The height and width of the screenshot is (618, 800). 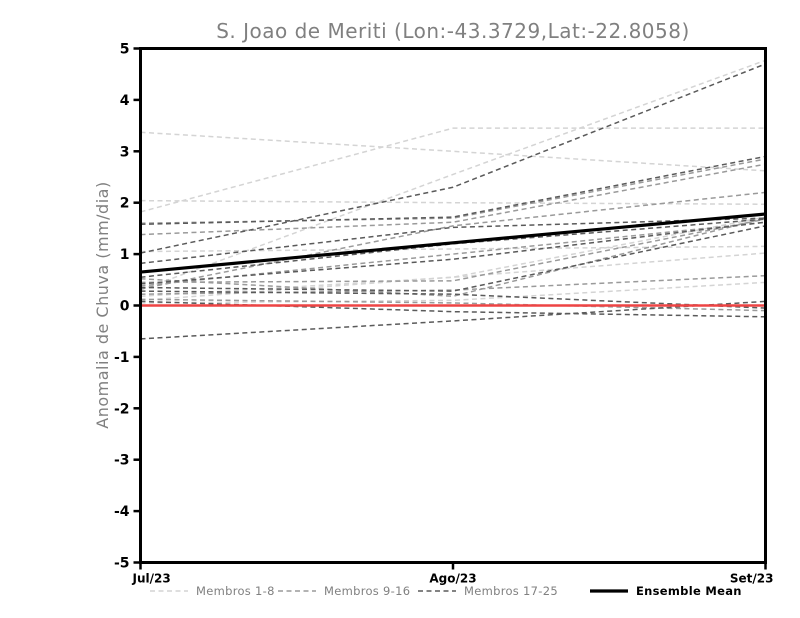 What do you see at coordinates (125, 50) in the screenshot?
I see `y-tick-label: 5` at bounding box center [125, 50].